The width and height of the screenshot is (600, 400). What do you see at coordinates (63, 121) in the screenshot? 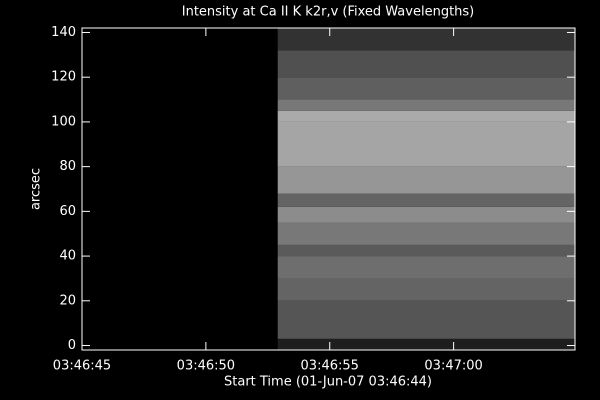
I see `y-tick-label: 100` at bounding box center [63, 121].